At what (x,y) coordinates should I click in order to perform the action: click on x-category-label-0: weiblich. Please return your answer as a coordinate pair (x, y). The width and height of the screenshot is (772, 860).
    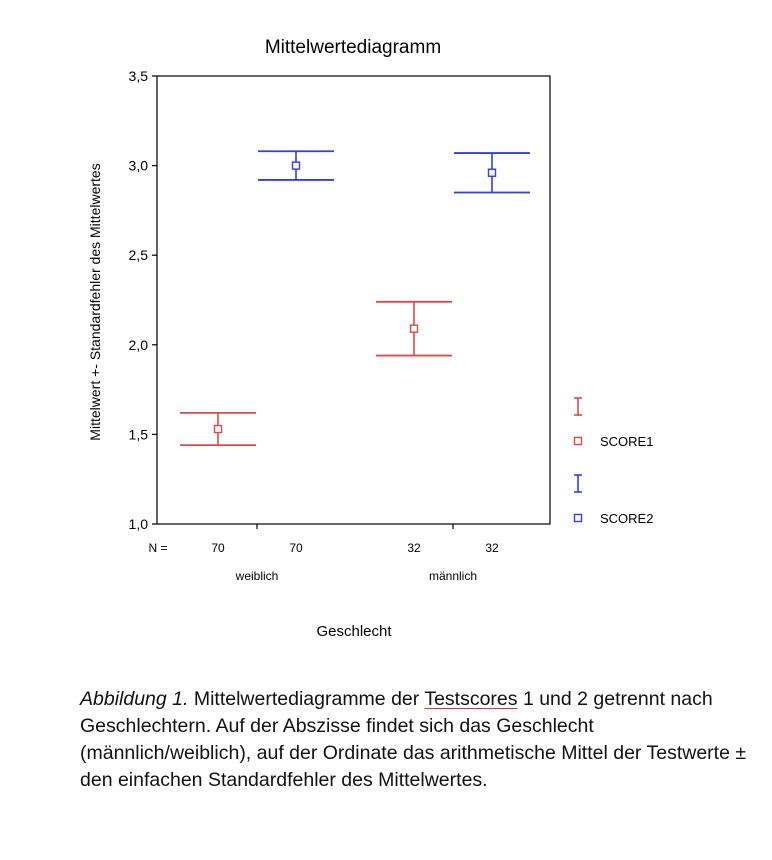
    Looking at the image, I should click on (257, 576).